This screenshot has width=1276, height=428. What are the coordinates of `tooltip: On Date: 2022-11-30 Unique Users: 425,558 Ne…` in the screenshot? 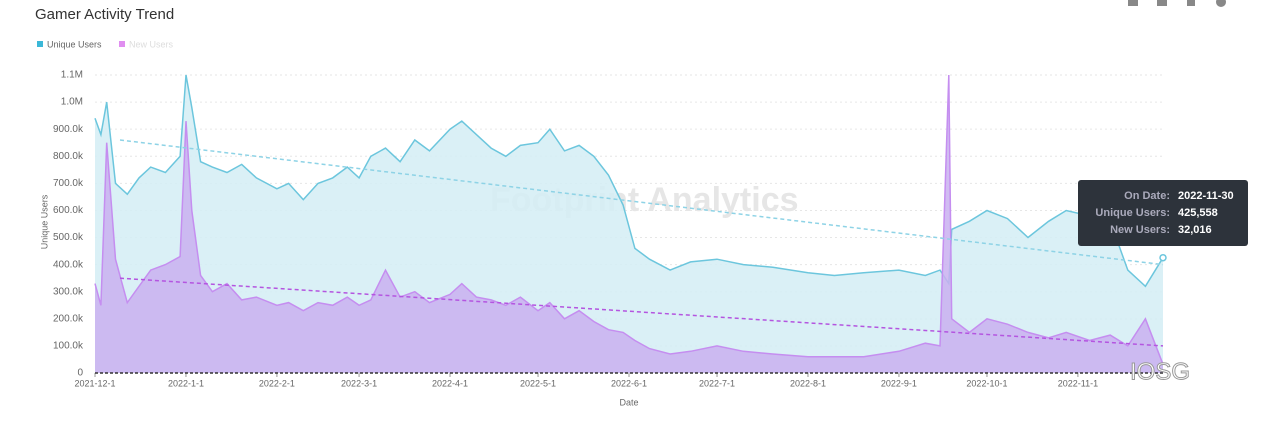 It's located at (1163, 213).